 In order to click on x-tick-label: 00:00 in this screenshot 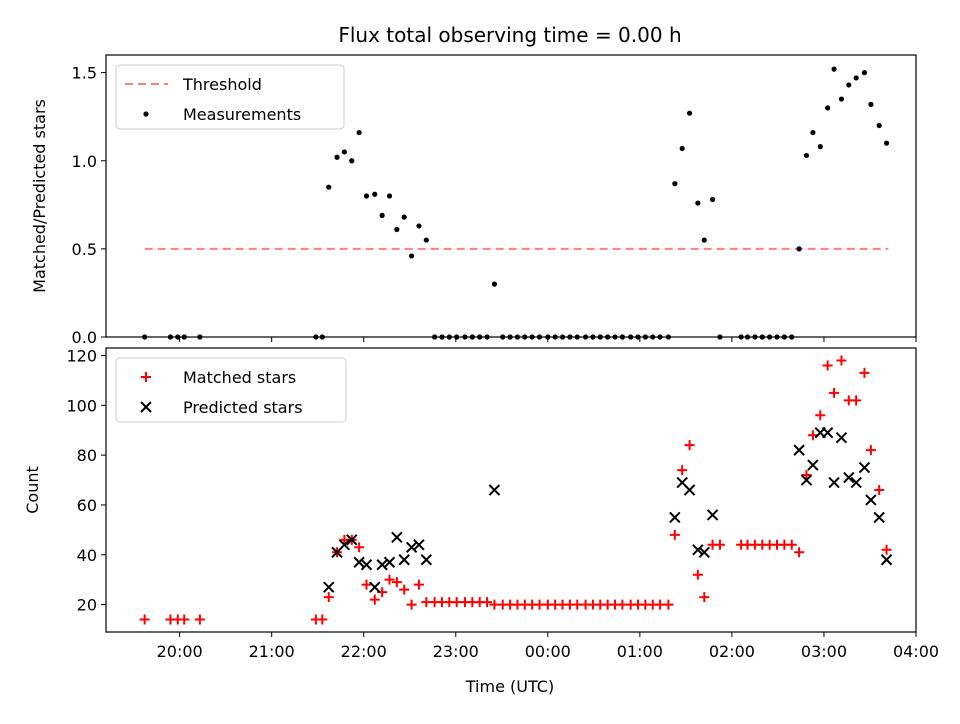, I will do `click(548, 651)`.